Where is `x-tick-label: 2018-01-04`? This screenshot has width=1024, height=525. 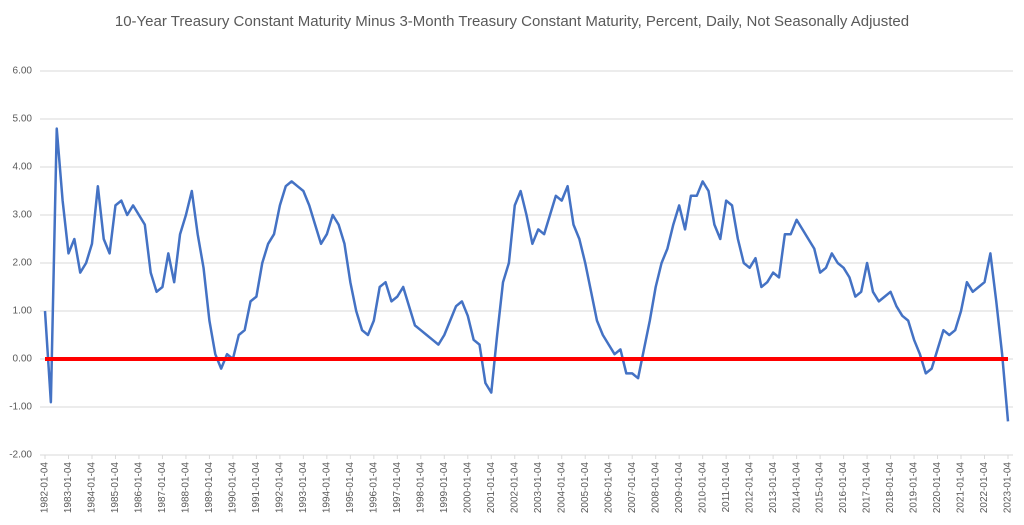
x-tick-label: 2018-01-04 is located at coordinates (890, 488).